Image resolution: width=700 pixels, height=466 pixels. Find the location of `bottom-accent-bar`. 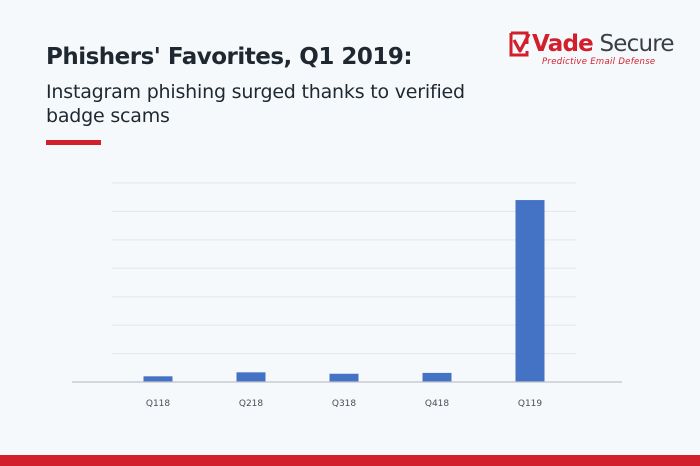

bottom-accent-bar is located at coordinates (350, 460).